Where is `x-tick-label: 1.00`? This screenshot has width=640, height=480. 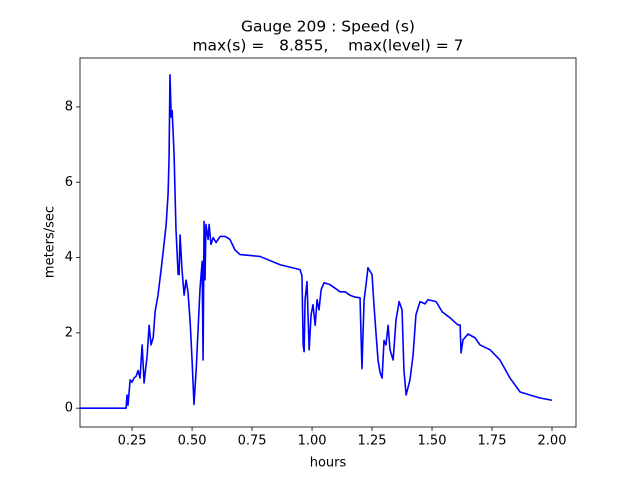 x-tick-label: 1.00 is located at coordinates (312, 441).